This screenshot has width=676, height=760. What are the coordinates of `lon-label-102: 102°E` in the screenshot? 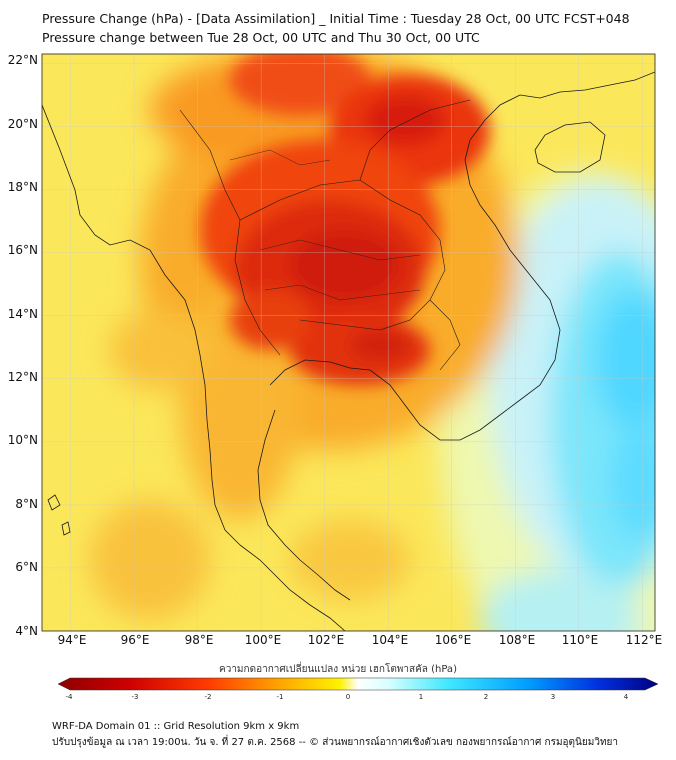 It's located at (326, 640).